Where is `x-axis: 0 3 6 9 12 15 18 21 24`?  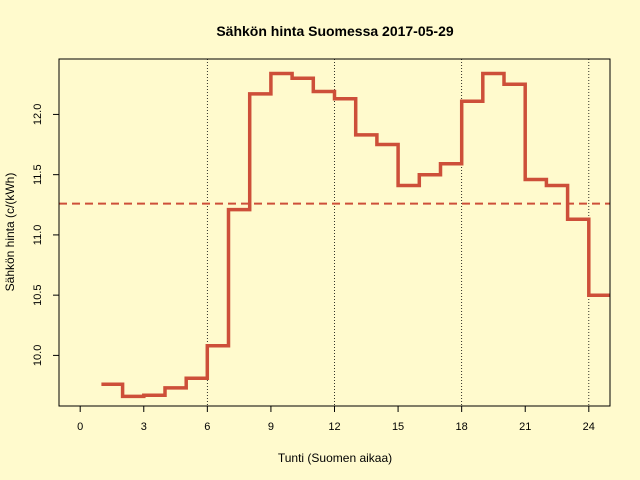
x-axis: 0 3 6 9 12 15 18 21 24 is located at coordinates (336, 419).